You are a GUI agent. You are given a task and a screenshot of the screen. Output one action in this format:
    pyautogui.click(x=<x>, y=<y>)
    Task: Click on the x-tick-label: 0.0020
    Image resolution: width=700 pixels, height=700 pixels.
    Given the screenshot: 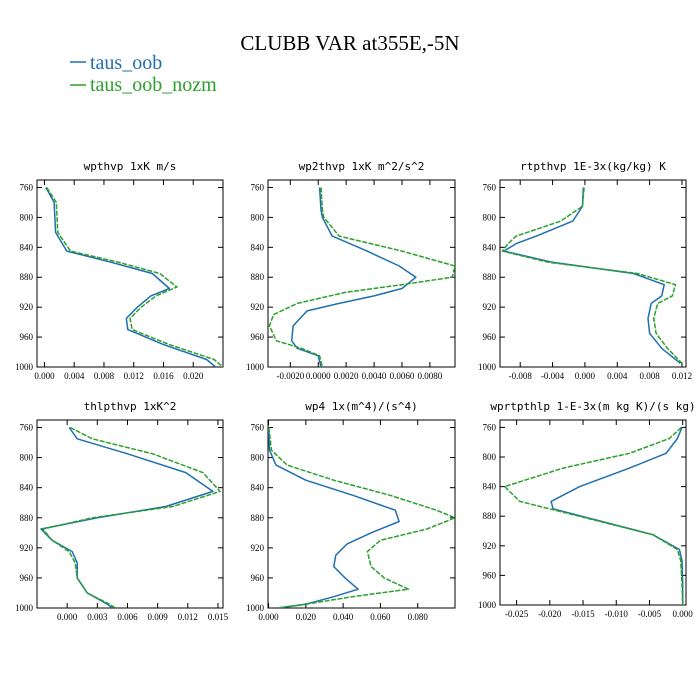 What is the action you would take?
    pyautogui.click(x=346, y=376)
    